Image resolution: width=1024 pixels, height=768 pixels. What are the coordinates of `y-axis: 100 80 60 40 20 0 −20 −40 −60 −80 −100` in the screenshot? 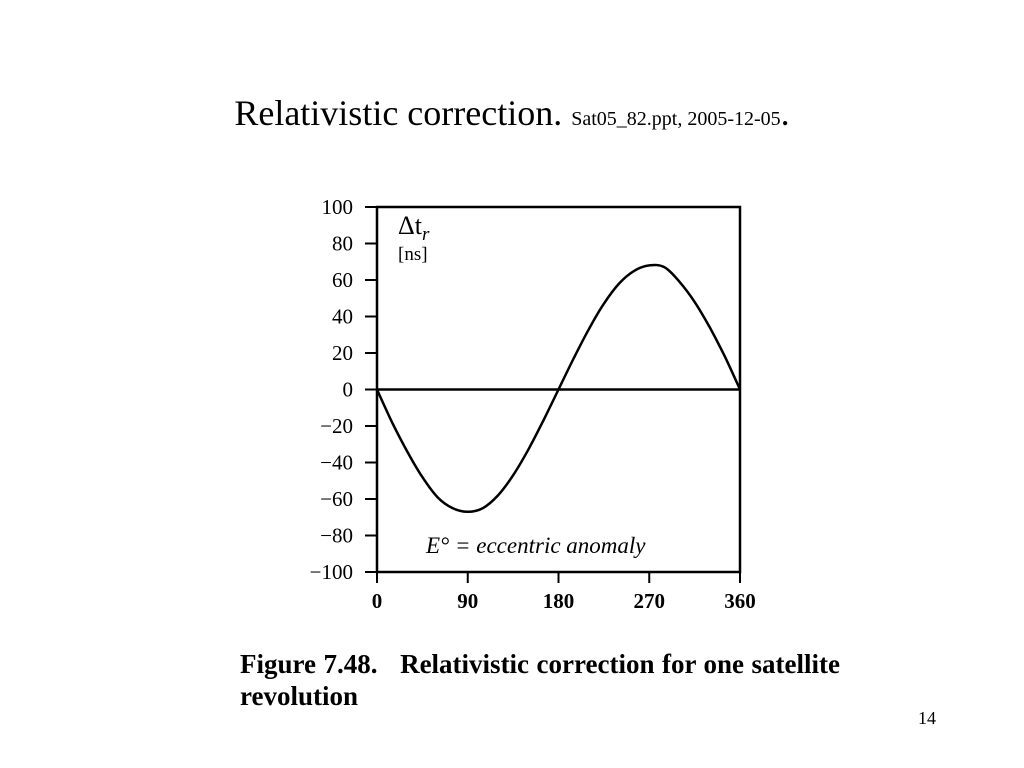 It's located at (343, 389).